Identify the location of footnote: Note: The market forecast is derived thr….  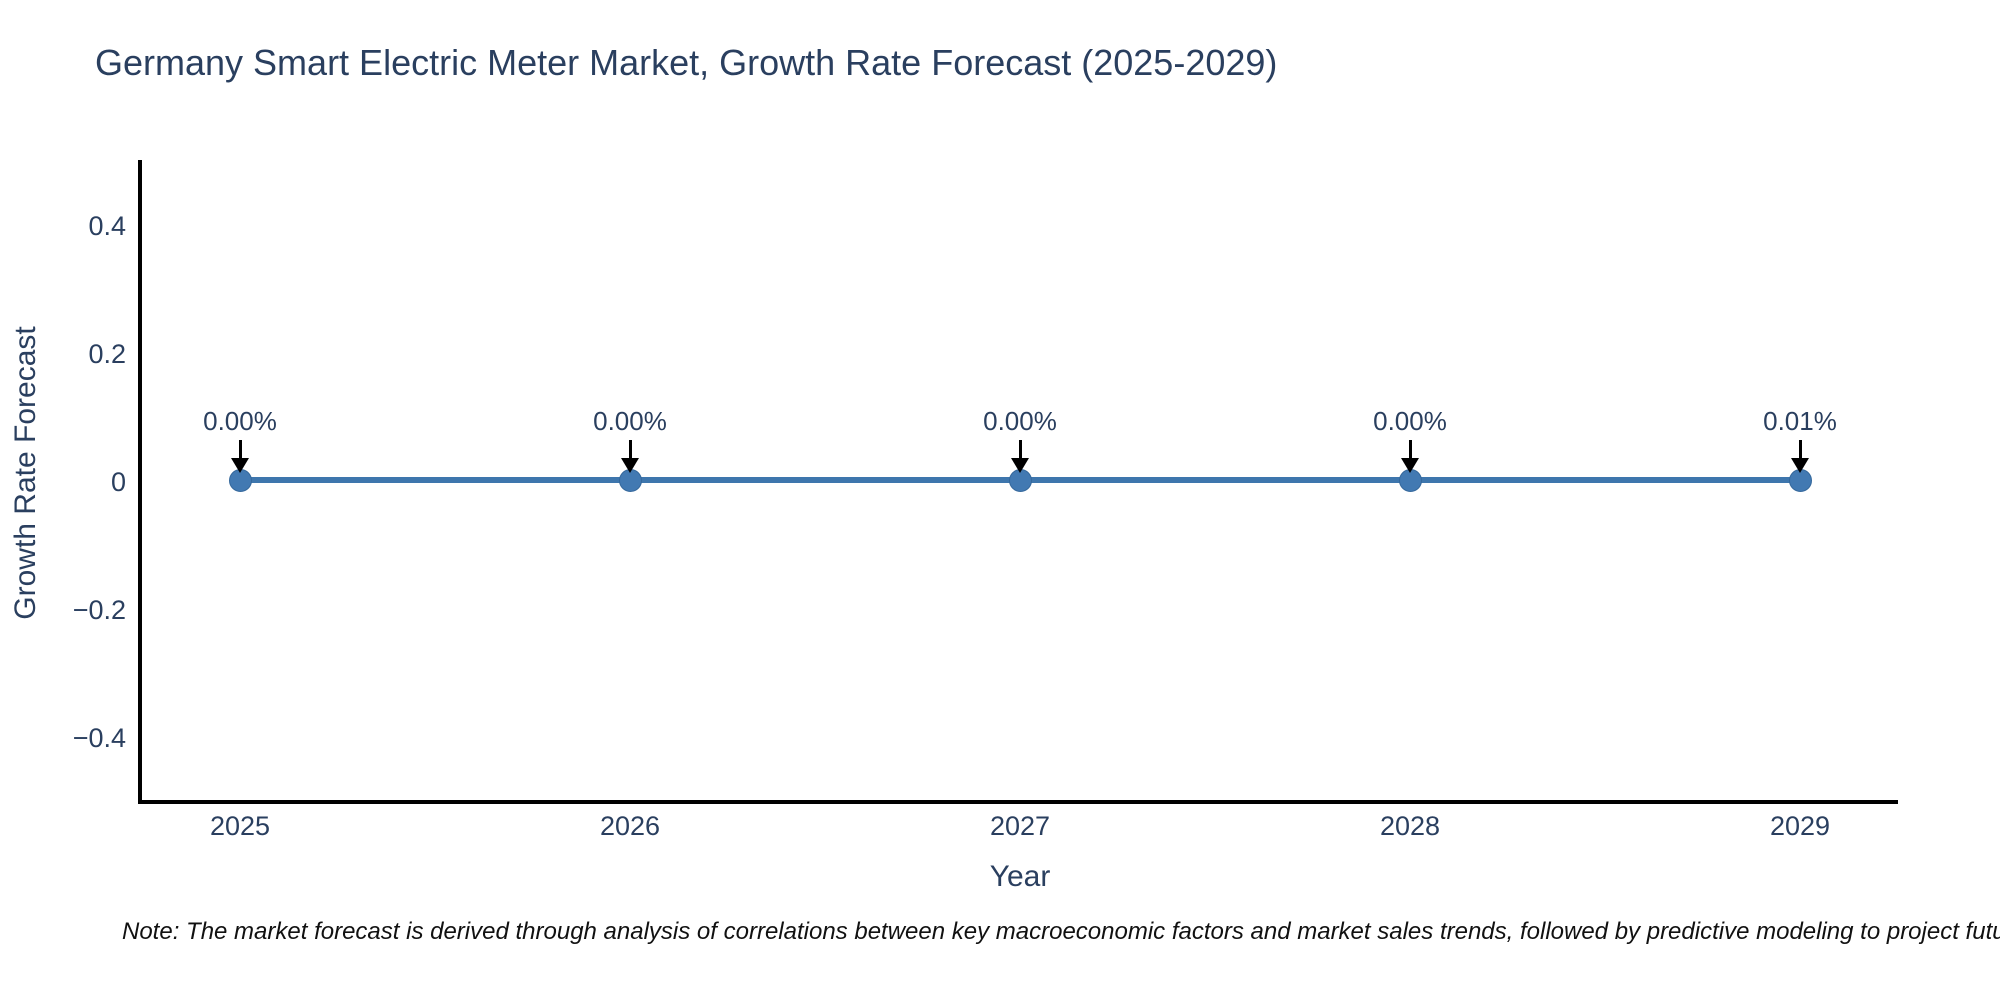
(1061, 931).